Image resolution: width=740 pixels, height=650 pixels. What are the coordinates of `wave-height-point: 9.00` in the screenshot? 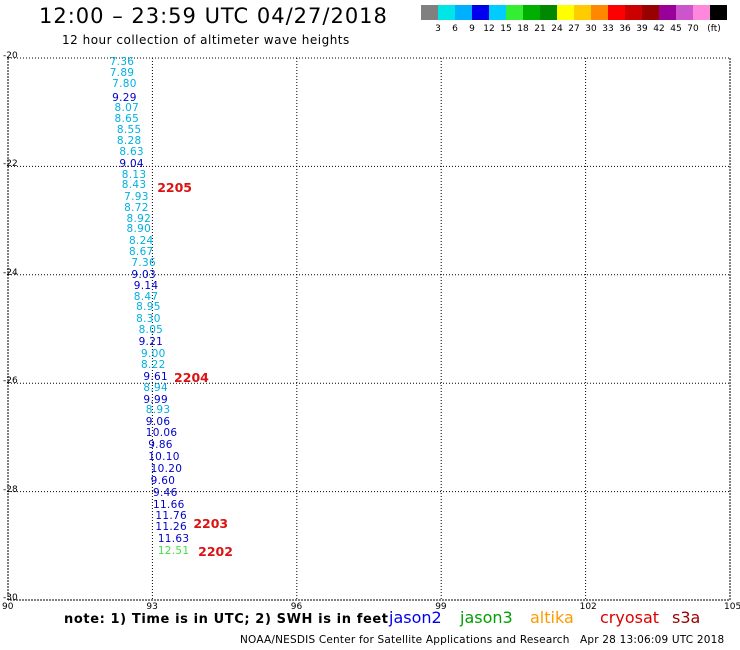 It's located at (153, 354).